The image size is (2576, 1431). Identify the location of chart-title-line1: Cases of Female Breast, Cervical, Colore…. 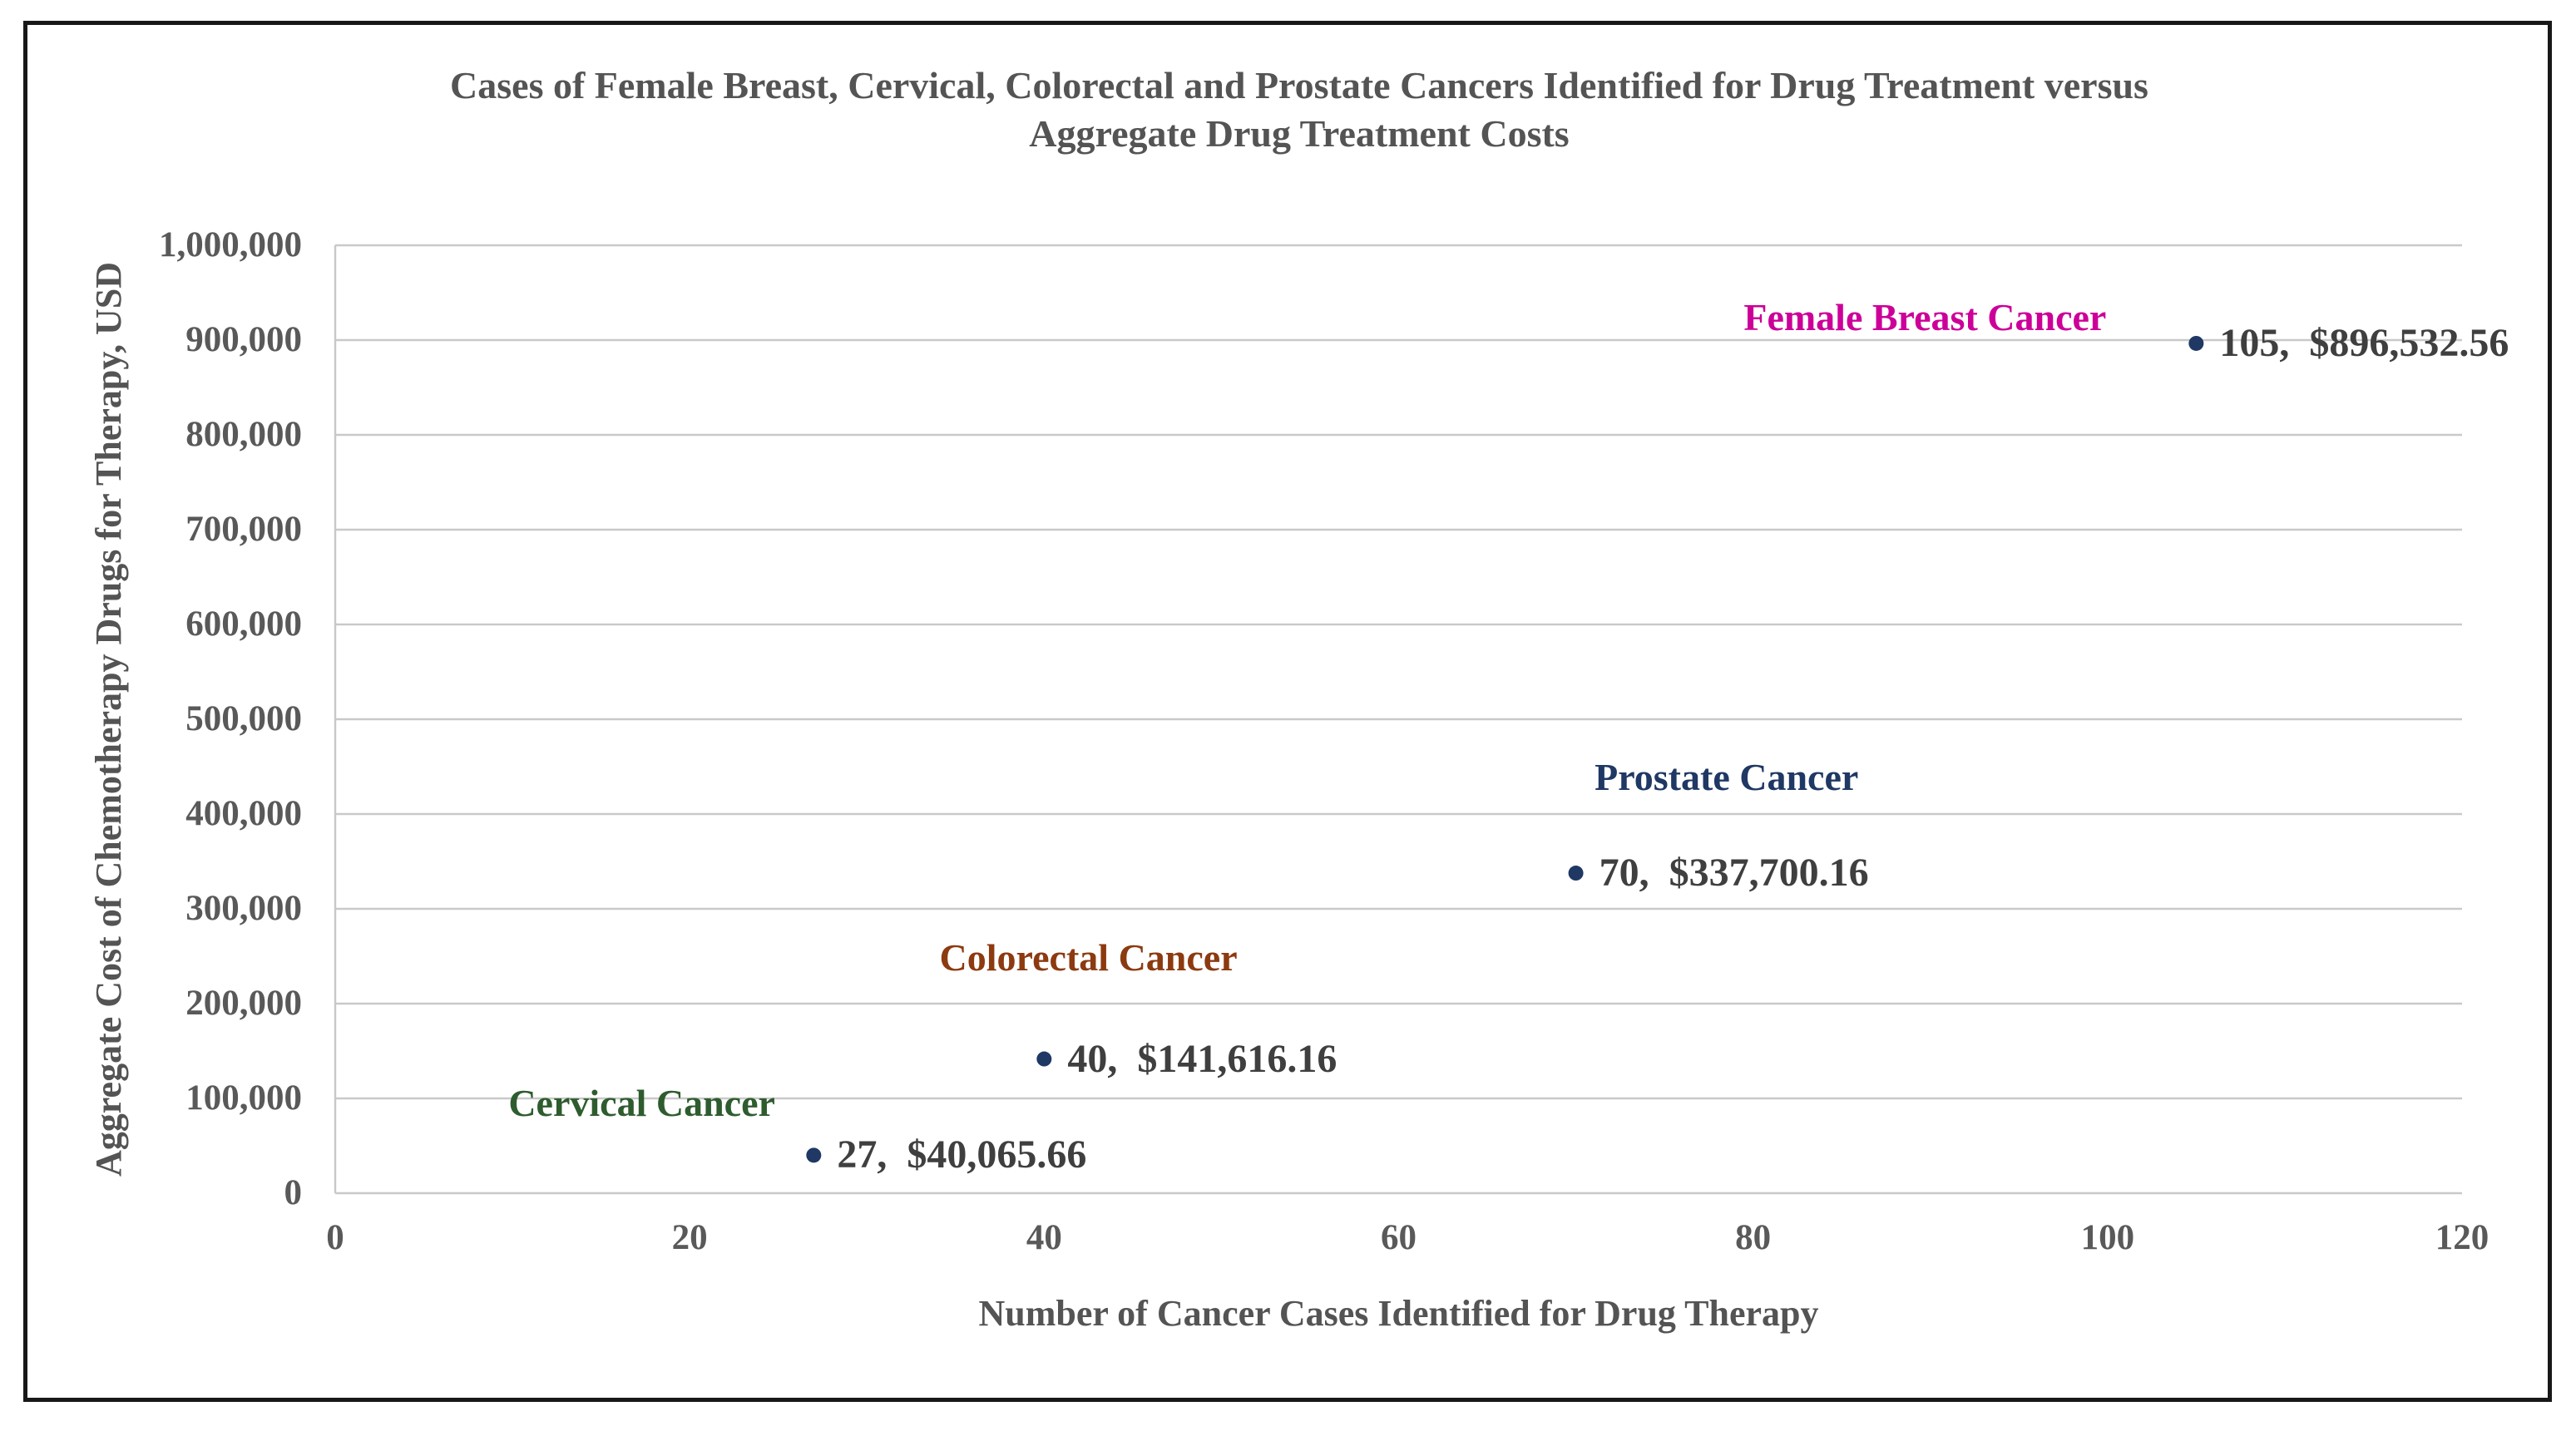
(1299, 85).